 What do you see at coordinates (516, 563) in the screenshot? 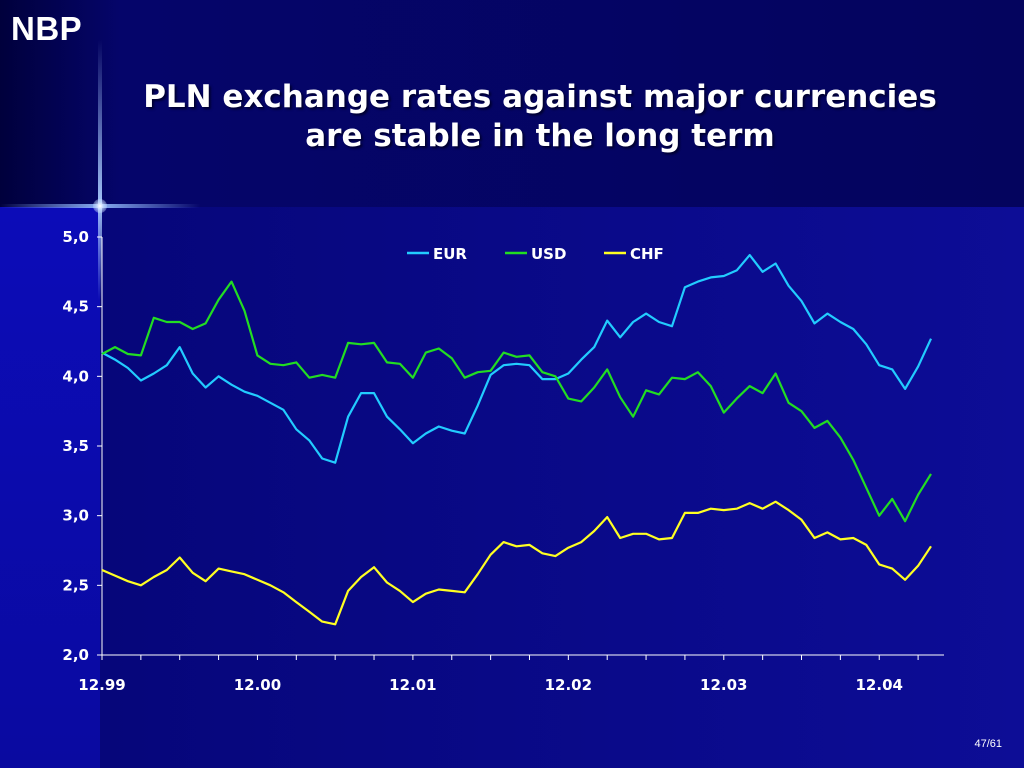
I see `series-line-chf` at bounding box center [516, 563].